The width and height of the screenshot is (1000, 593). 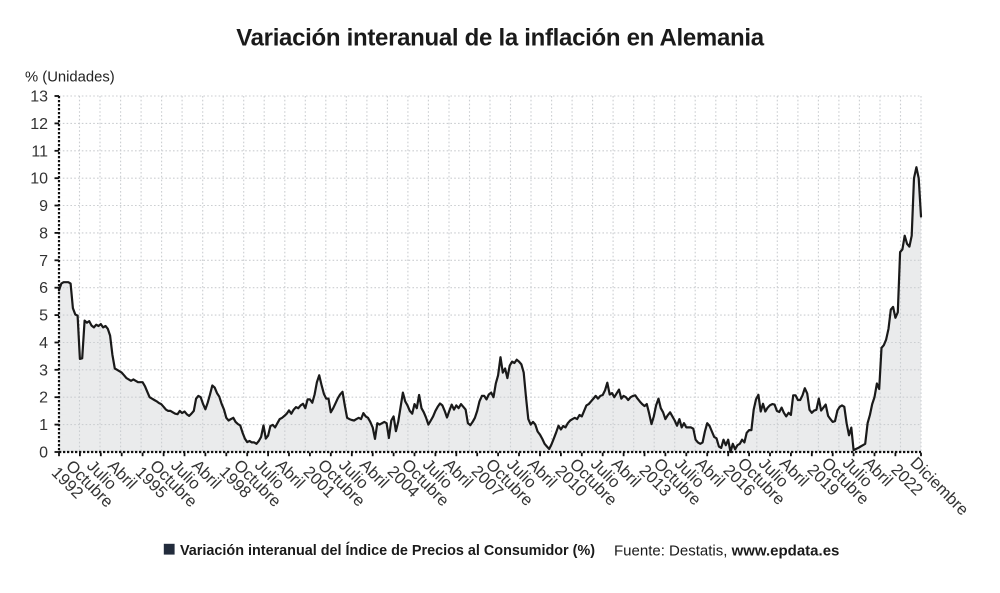 I want to click on svg-text: 0, so click(x=43, y=453).